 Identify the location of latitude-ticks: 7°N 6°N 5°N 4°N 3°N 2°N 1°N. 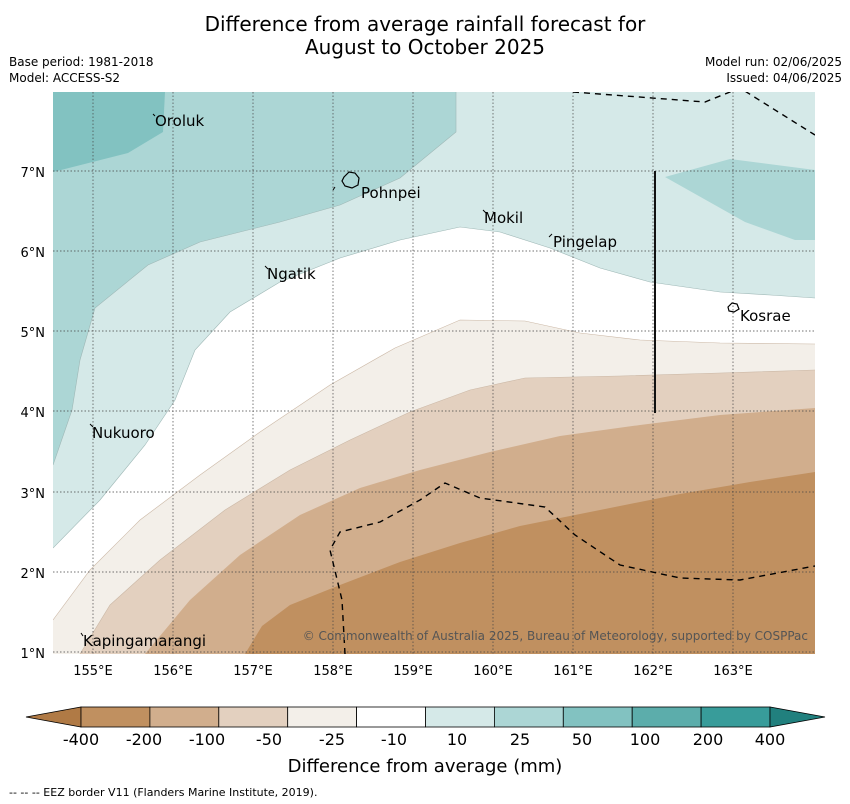
(33, 414).